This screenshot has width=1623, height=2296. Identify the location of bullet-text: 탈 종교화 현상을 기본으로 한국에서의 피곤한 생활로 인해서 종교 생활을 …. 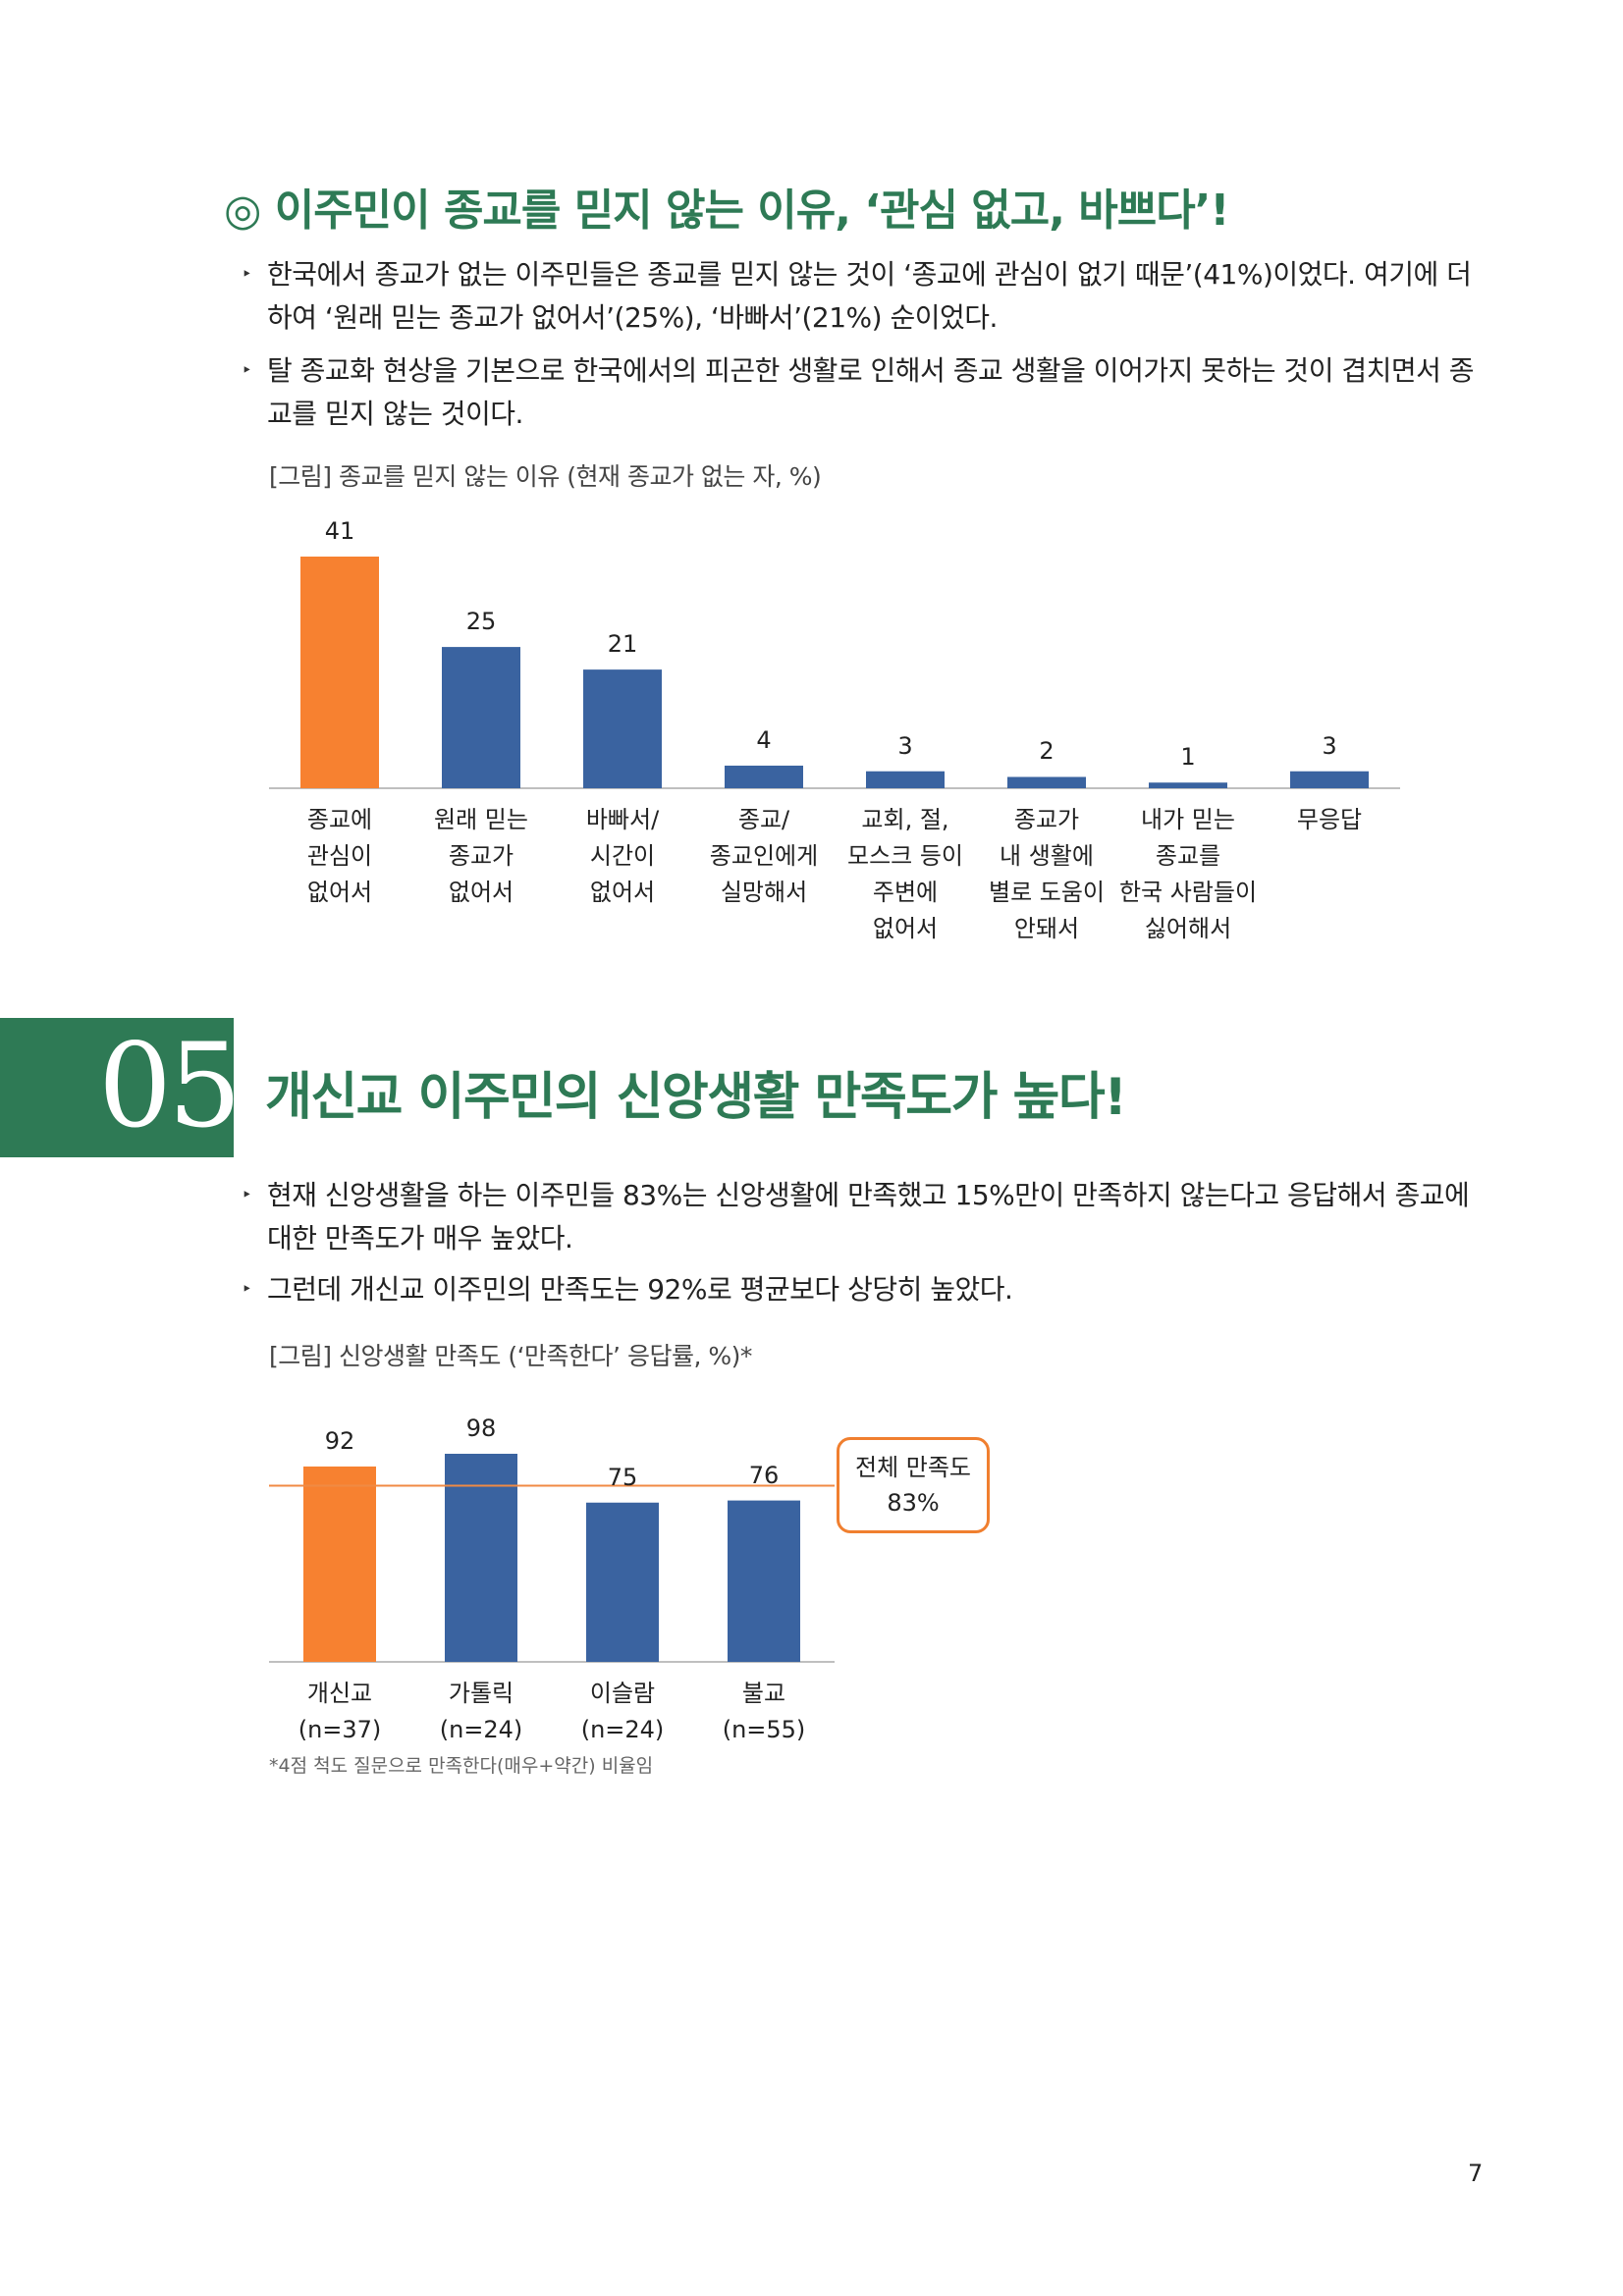
(871, 392).